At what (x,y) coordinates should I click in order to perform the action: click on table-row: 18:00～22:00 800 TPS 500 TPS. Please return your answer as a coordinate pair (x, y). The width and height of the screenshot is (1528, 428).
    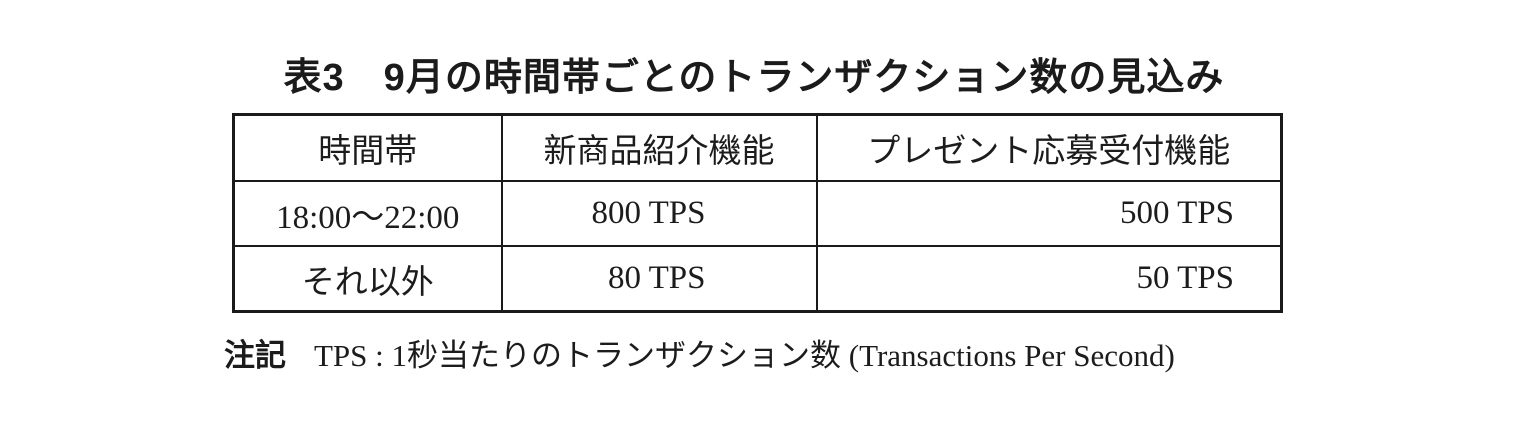
    Looking at the image, I should click on (757, 213).